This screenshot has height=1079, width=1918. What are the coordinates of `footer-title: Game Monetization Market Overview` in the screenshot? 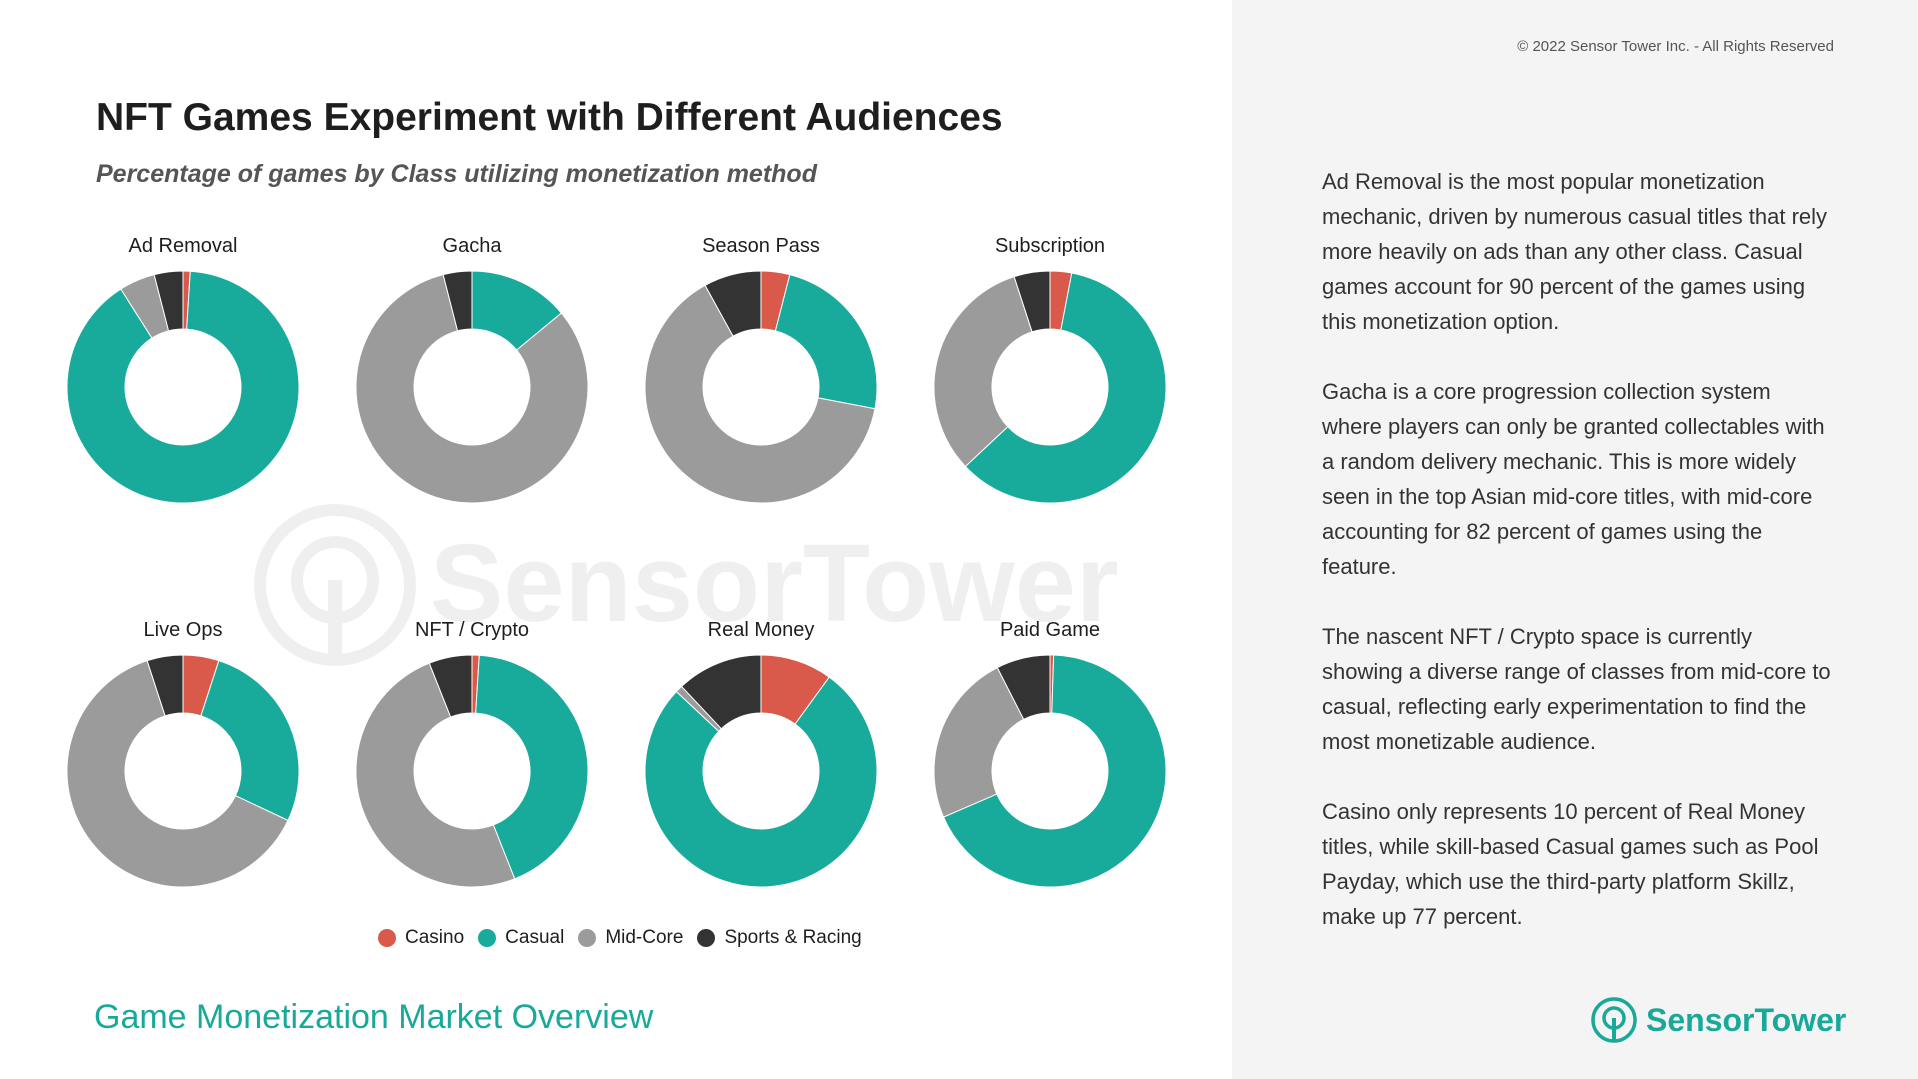 It's located at (374, 1017).